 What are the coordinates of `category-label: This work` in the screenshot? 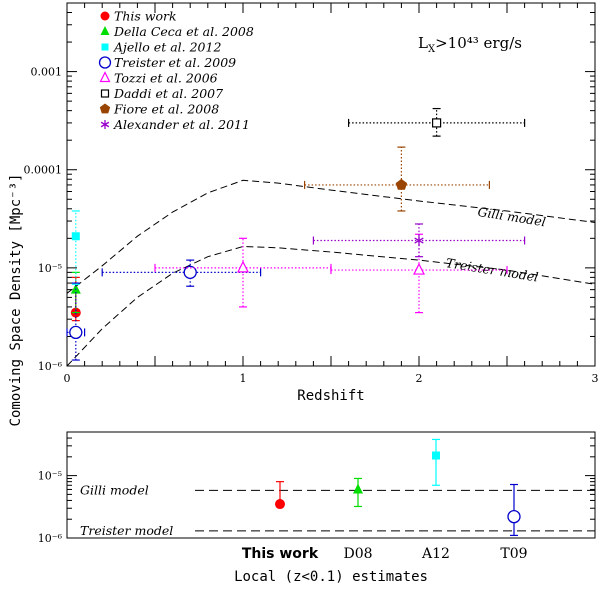 It's located at (280, 554).